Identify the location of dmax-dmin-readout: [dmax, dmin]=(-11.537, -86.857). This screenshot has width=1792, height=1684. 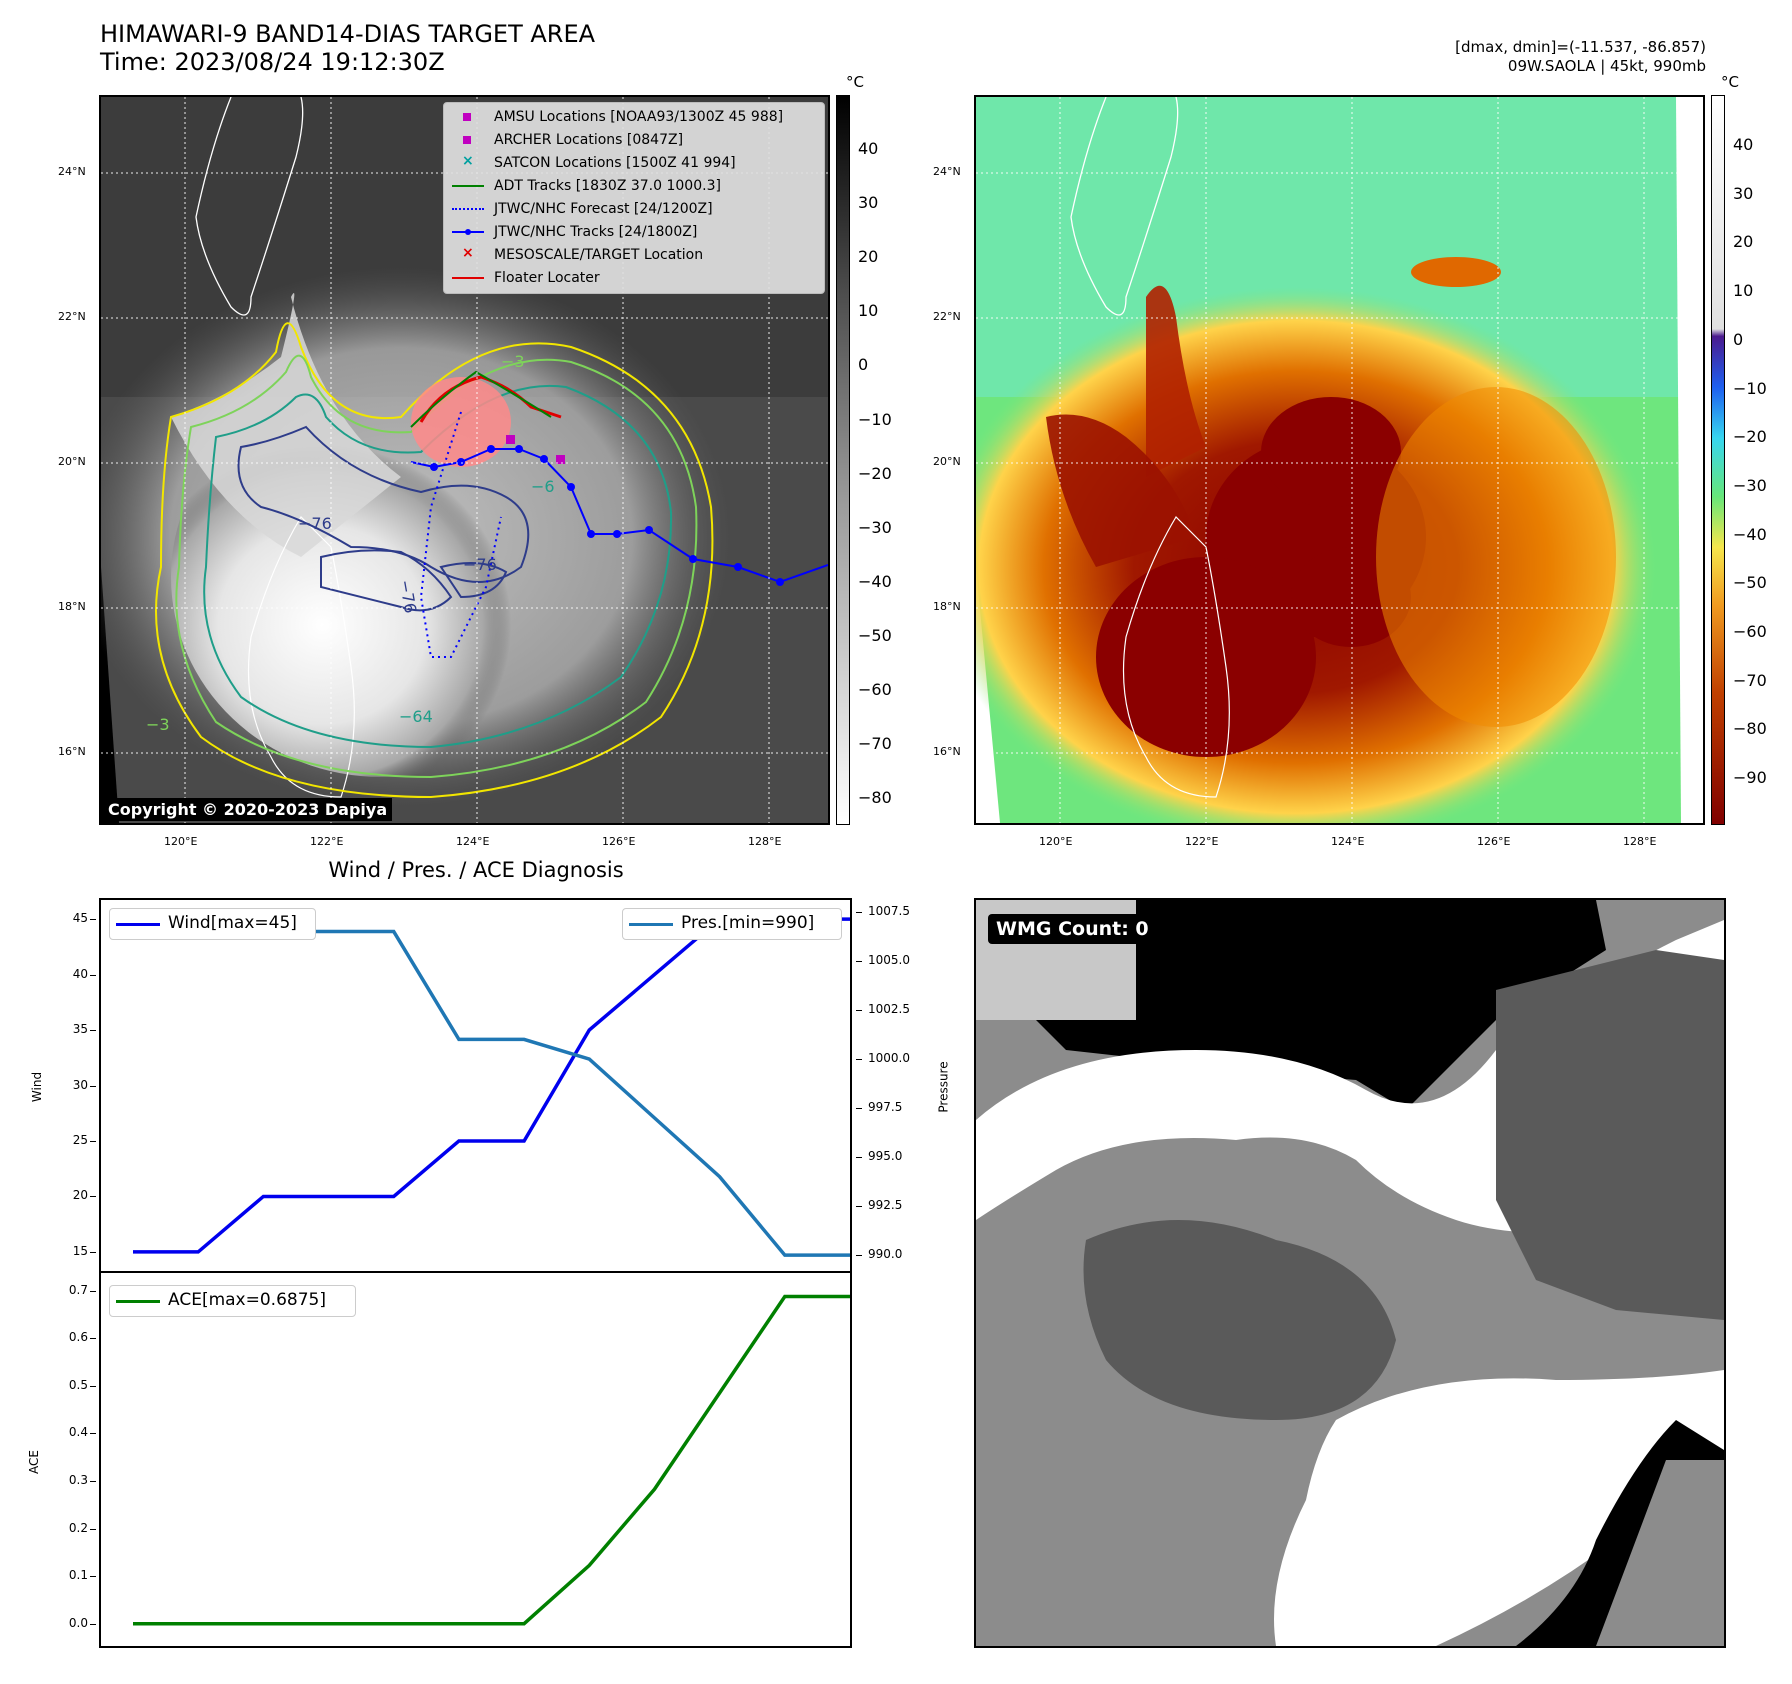
(1580, 47).